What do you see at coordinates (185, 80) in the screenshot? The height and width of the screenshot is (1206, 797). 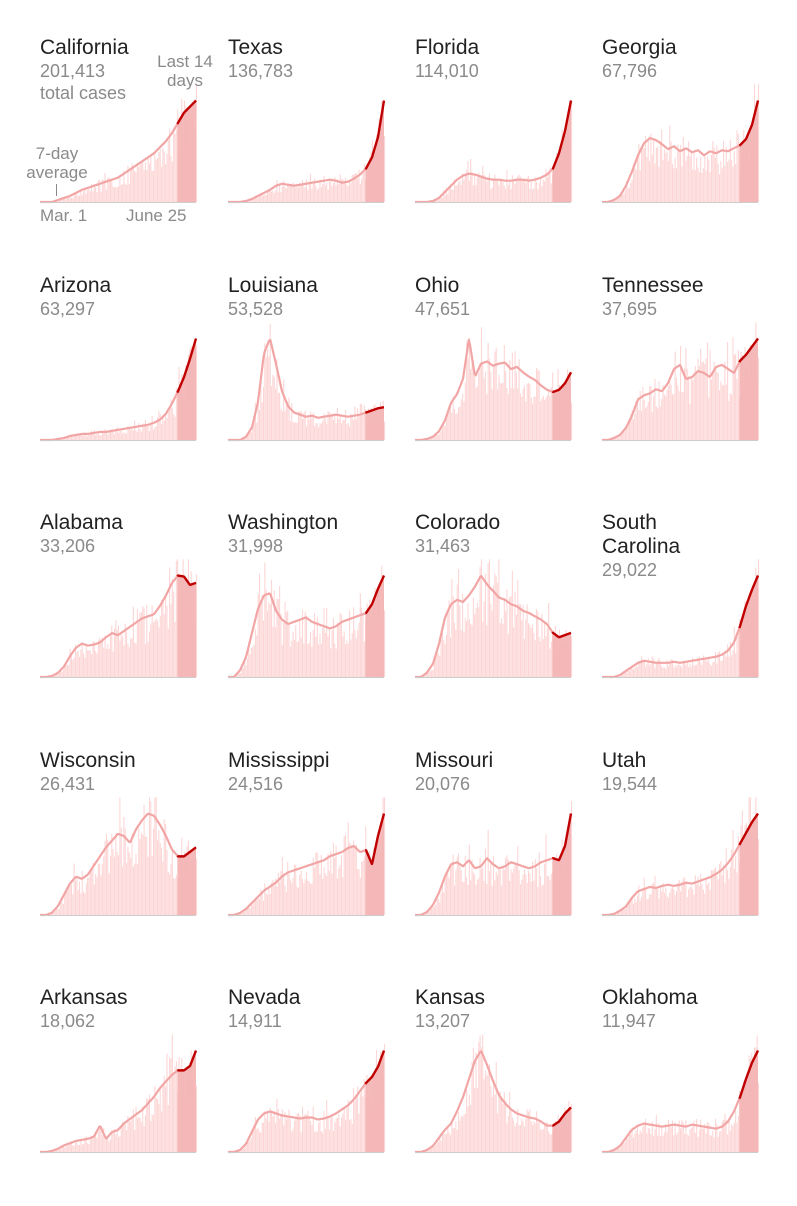 I see `last-14-days-note-line2: days` at bounding box center [185, 80].